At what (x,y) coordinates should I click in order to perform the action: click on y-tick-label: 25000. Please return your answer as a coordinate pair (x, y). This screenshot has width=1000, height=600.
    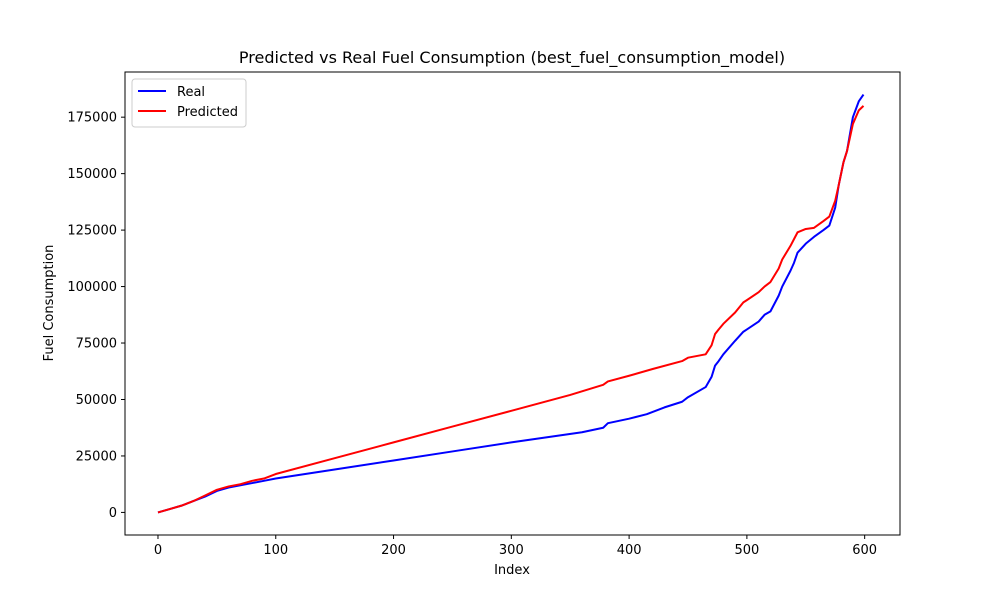
    Looking at the image, I should click on (96, 456).